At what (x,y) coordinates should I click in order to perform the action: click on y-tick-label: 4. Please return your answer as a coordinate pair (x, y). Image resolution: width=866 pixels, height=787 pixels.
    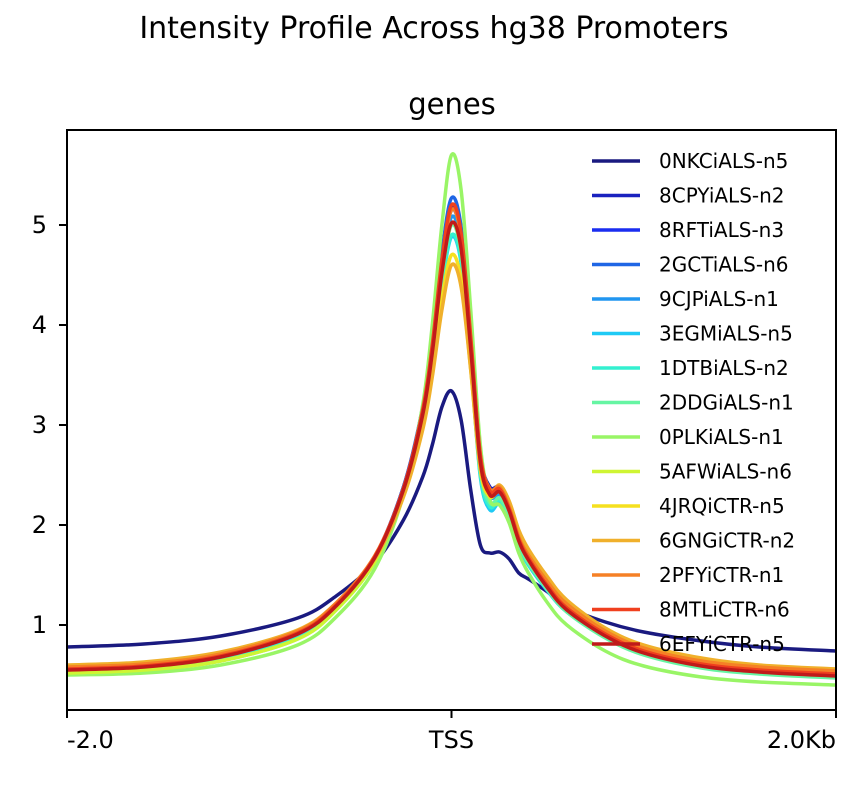
    Looking at the image, I should click on (39, 325).